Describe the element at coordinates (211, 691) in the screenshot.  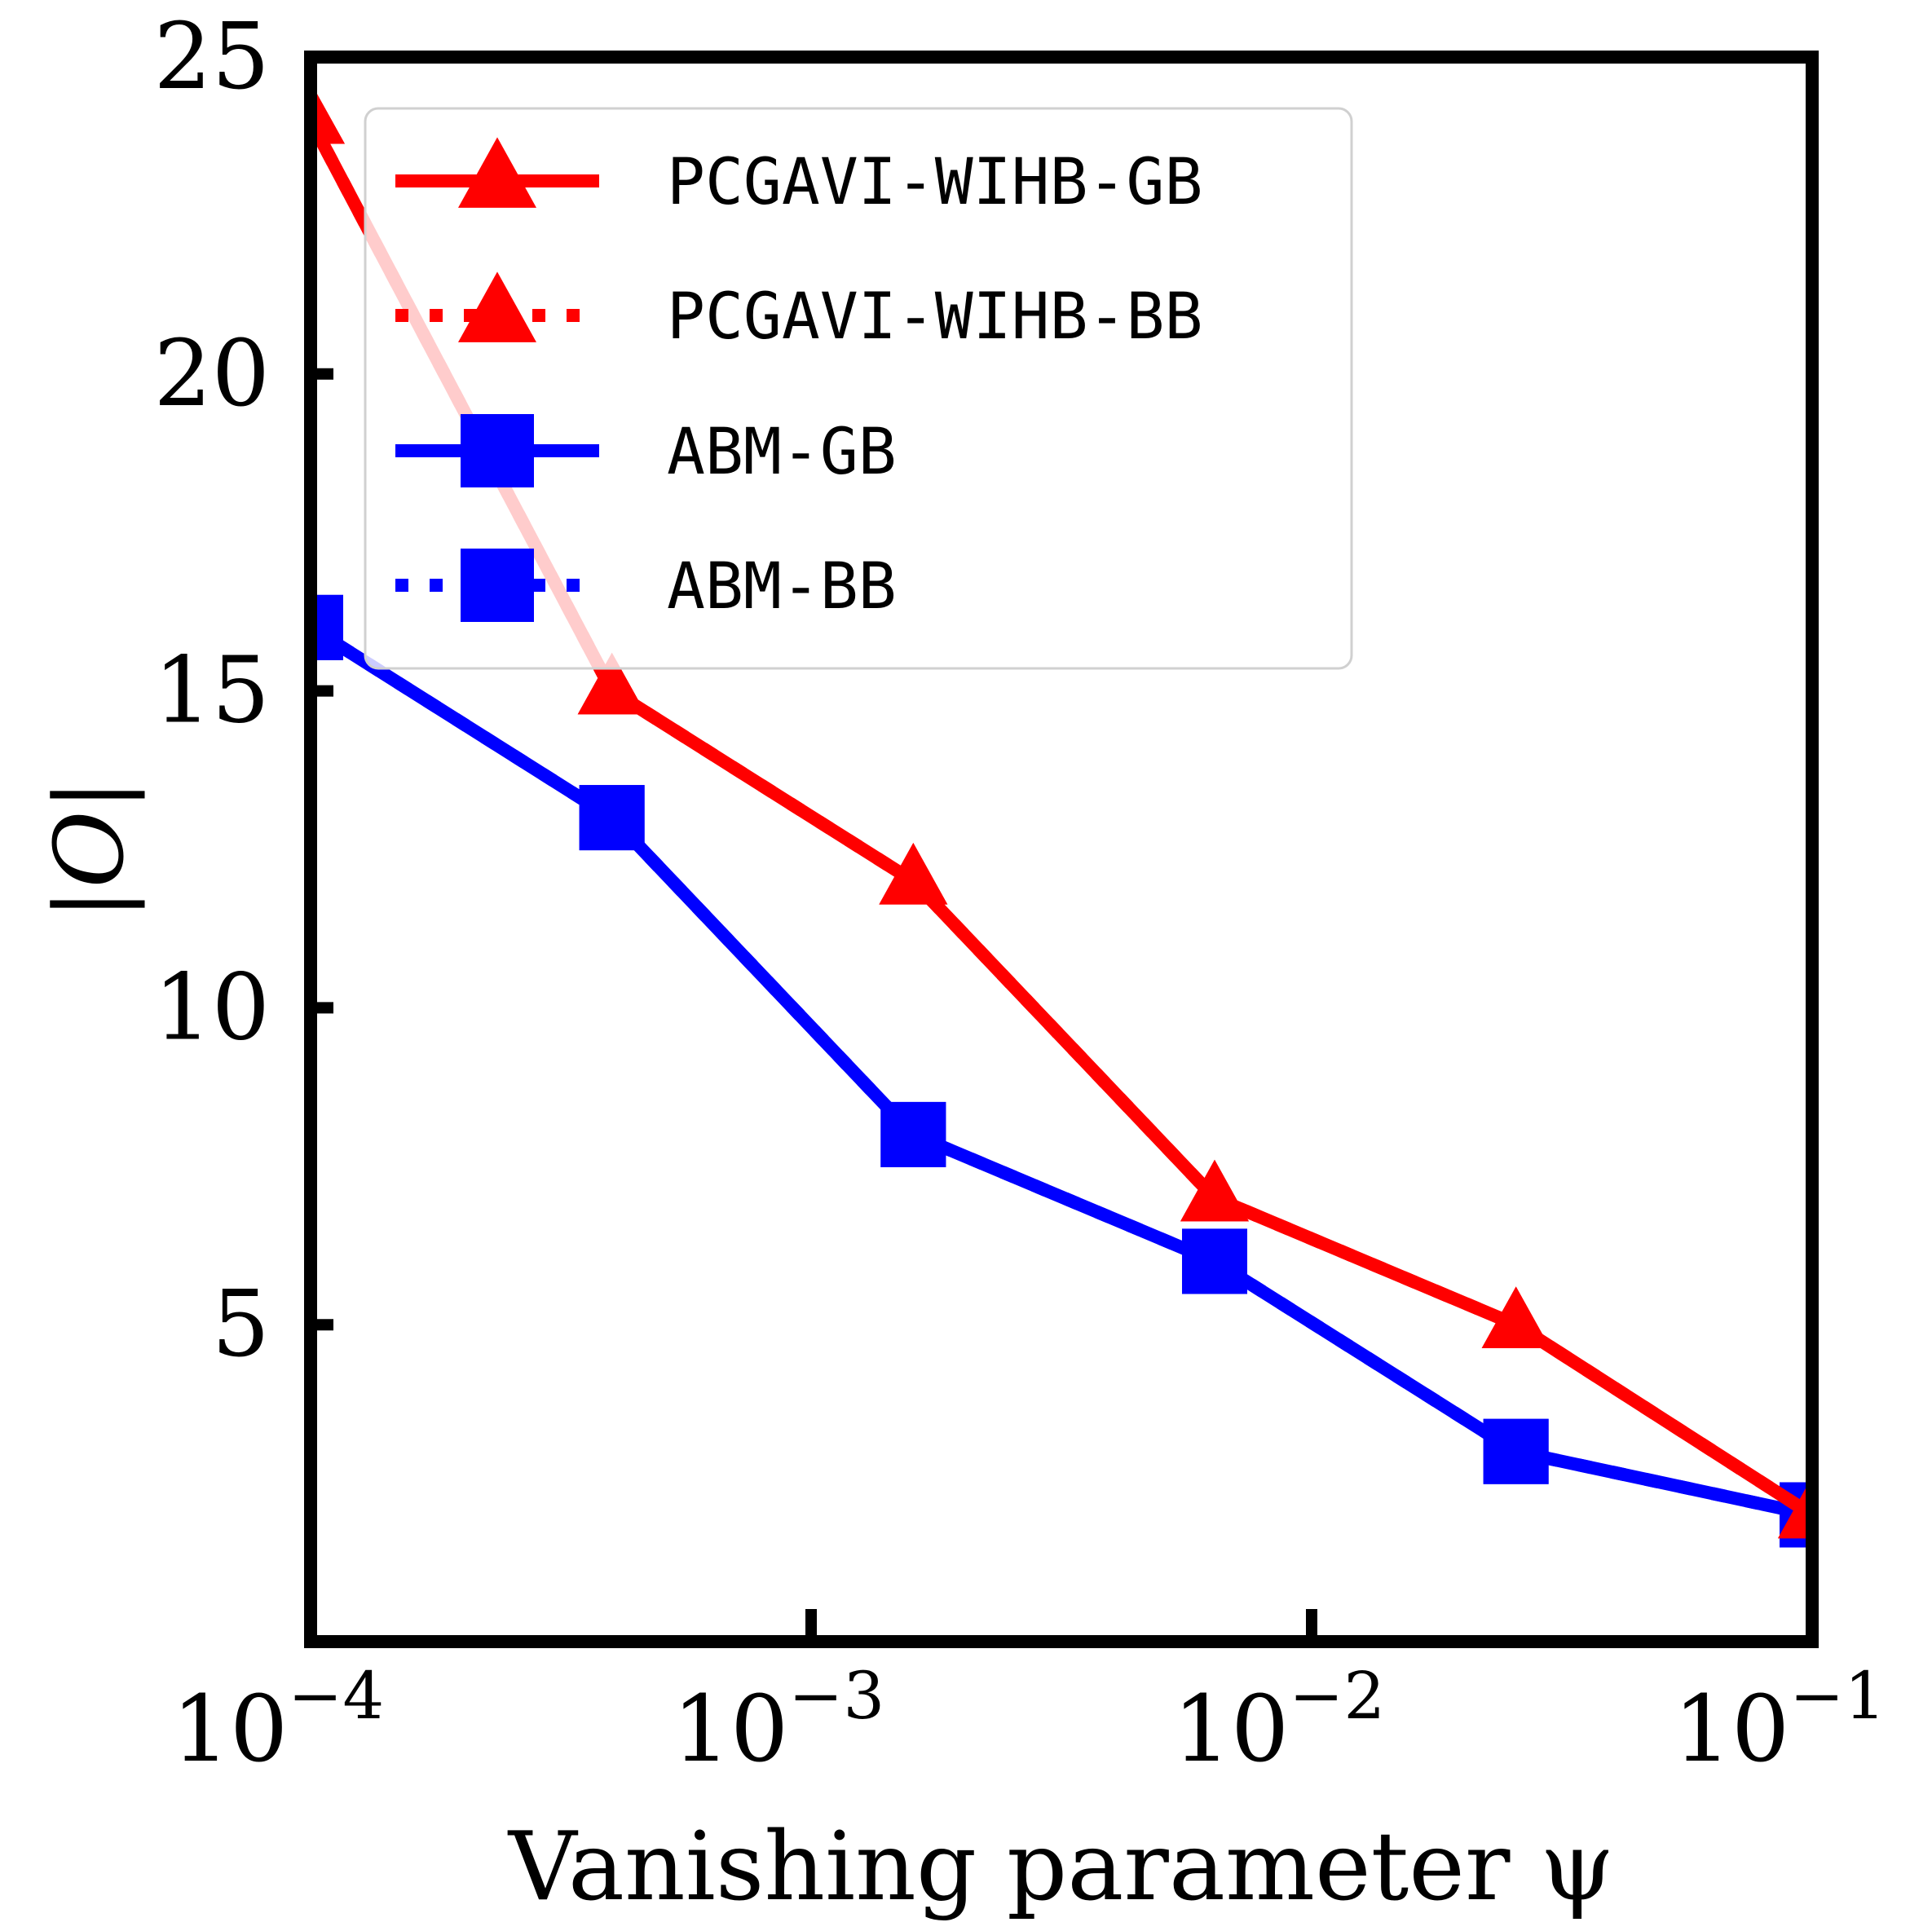
I see `y-tick-label: 15` at that location.